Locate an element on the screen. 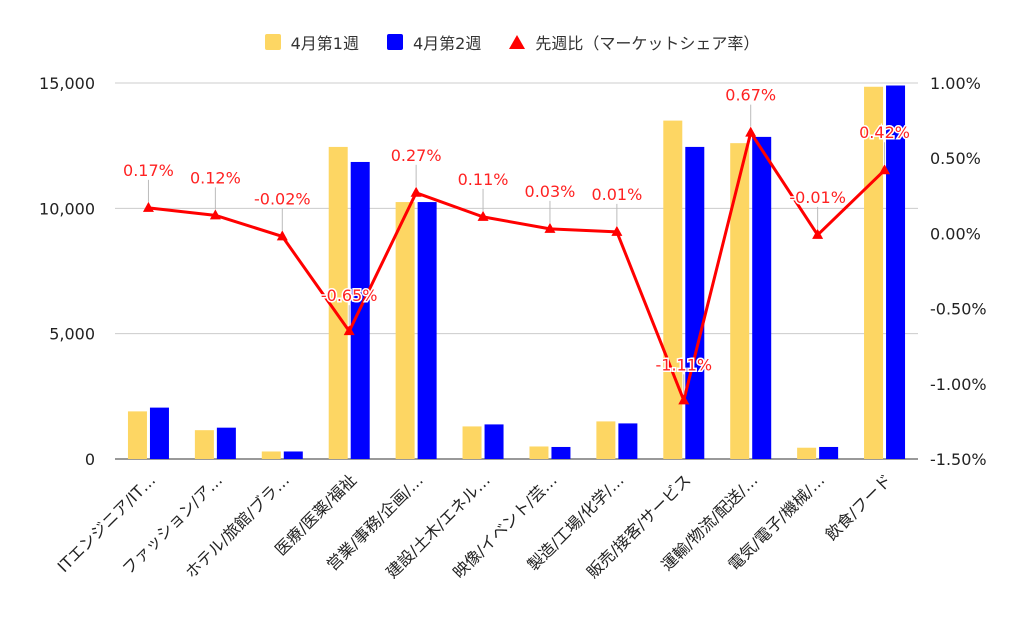 The image size is (1024, 633). ratio-data-label: 0.42% is located at coordinates (884, 132).